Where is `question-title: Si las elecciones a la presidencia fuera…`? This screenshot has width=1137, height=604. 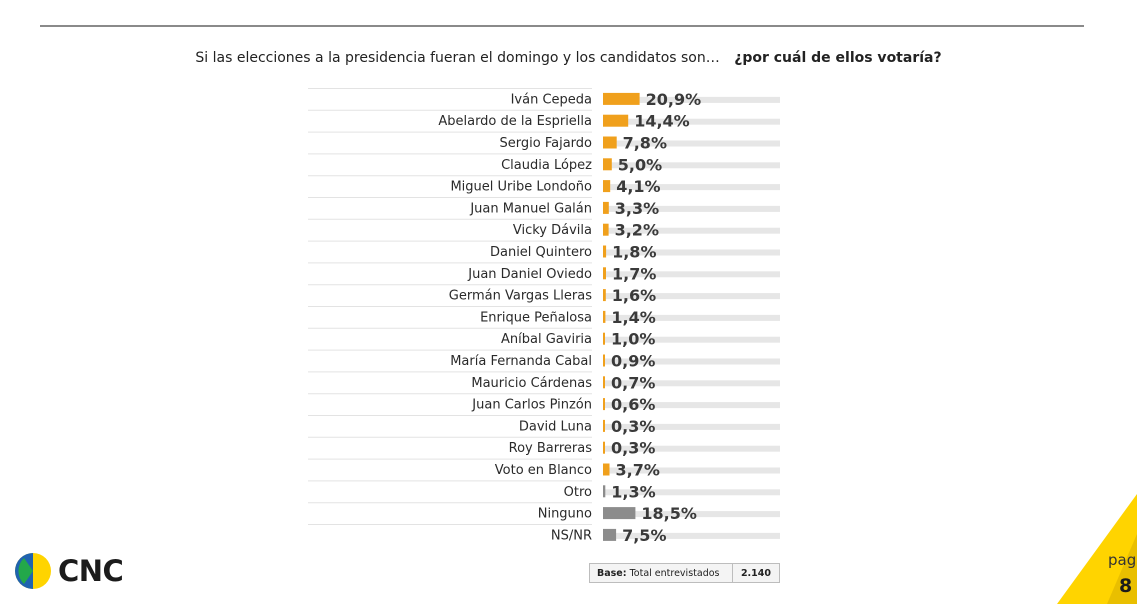 question-title: Si las elecciones a la presidencia fuera… is located at coordinates (568, 58).